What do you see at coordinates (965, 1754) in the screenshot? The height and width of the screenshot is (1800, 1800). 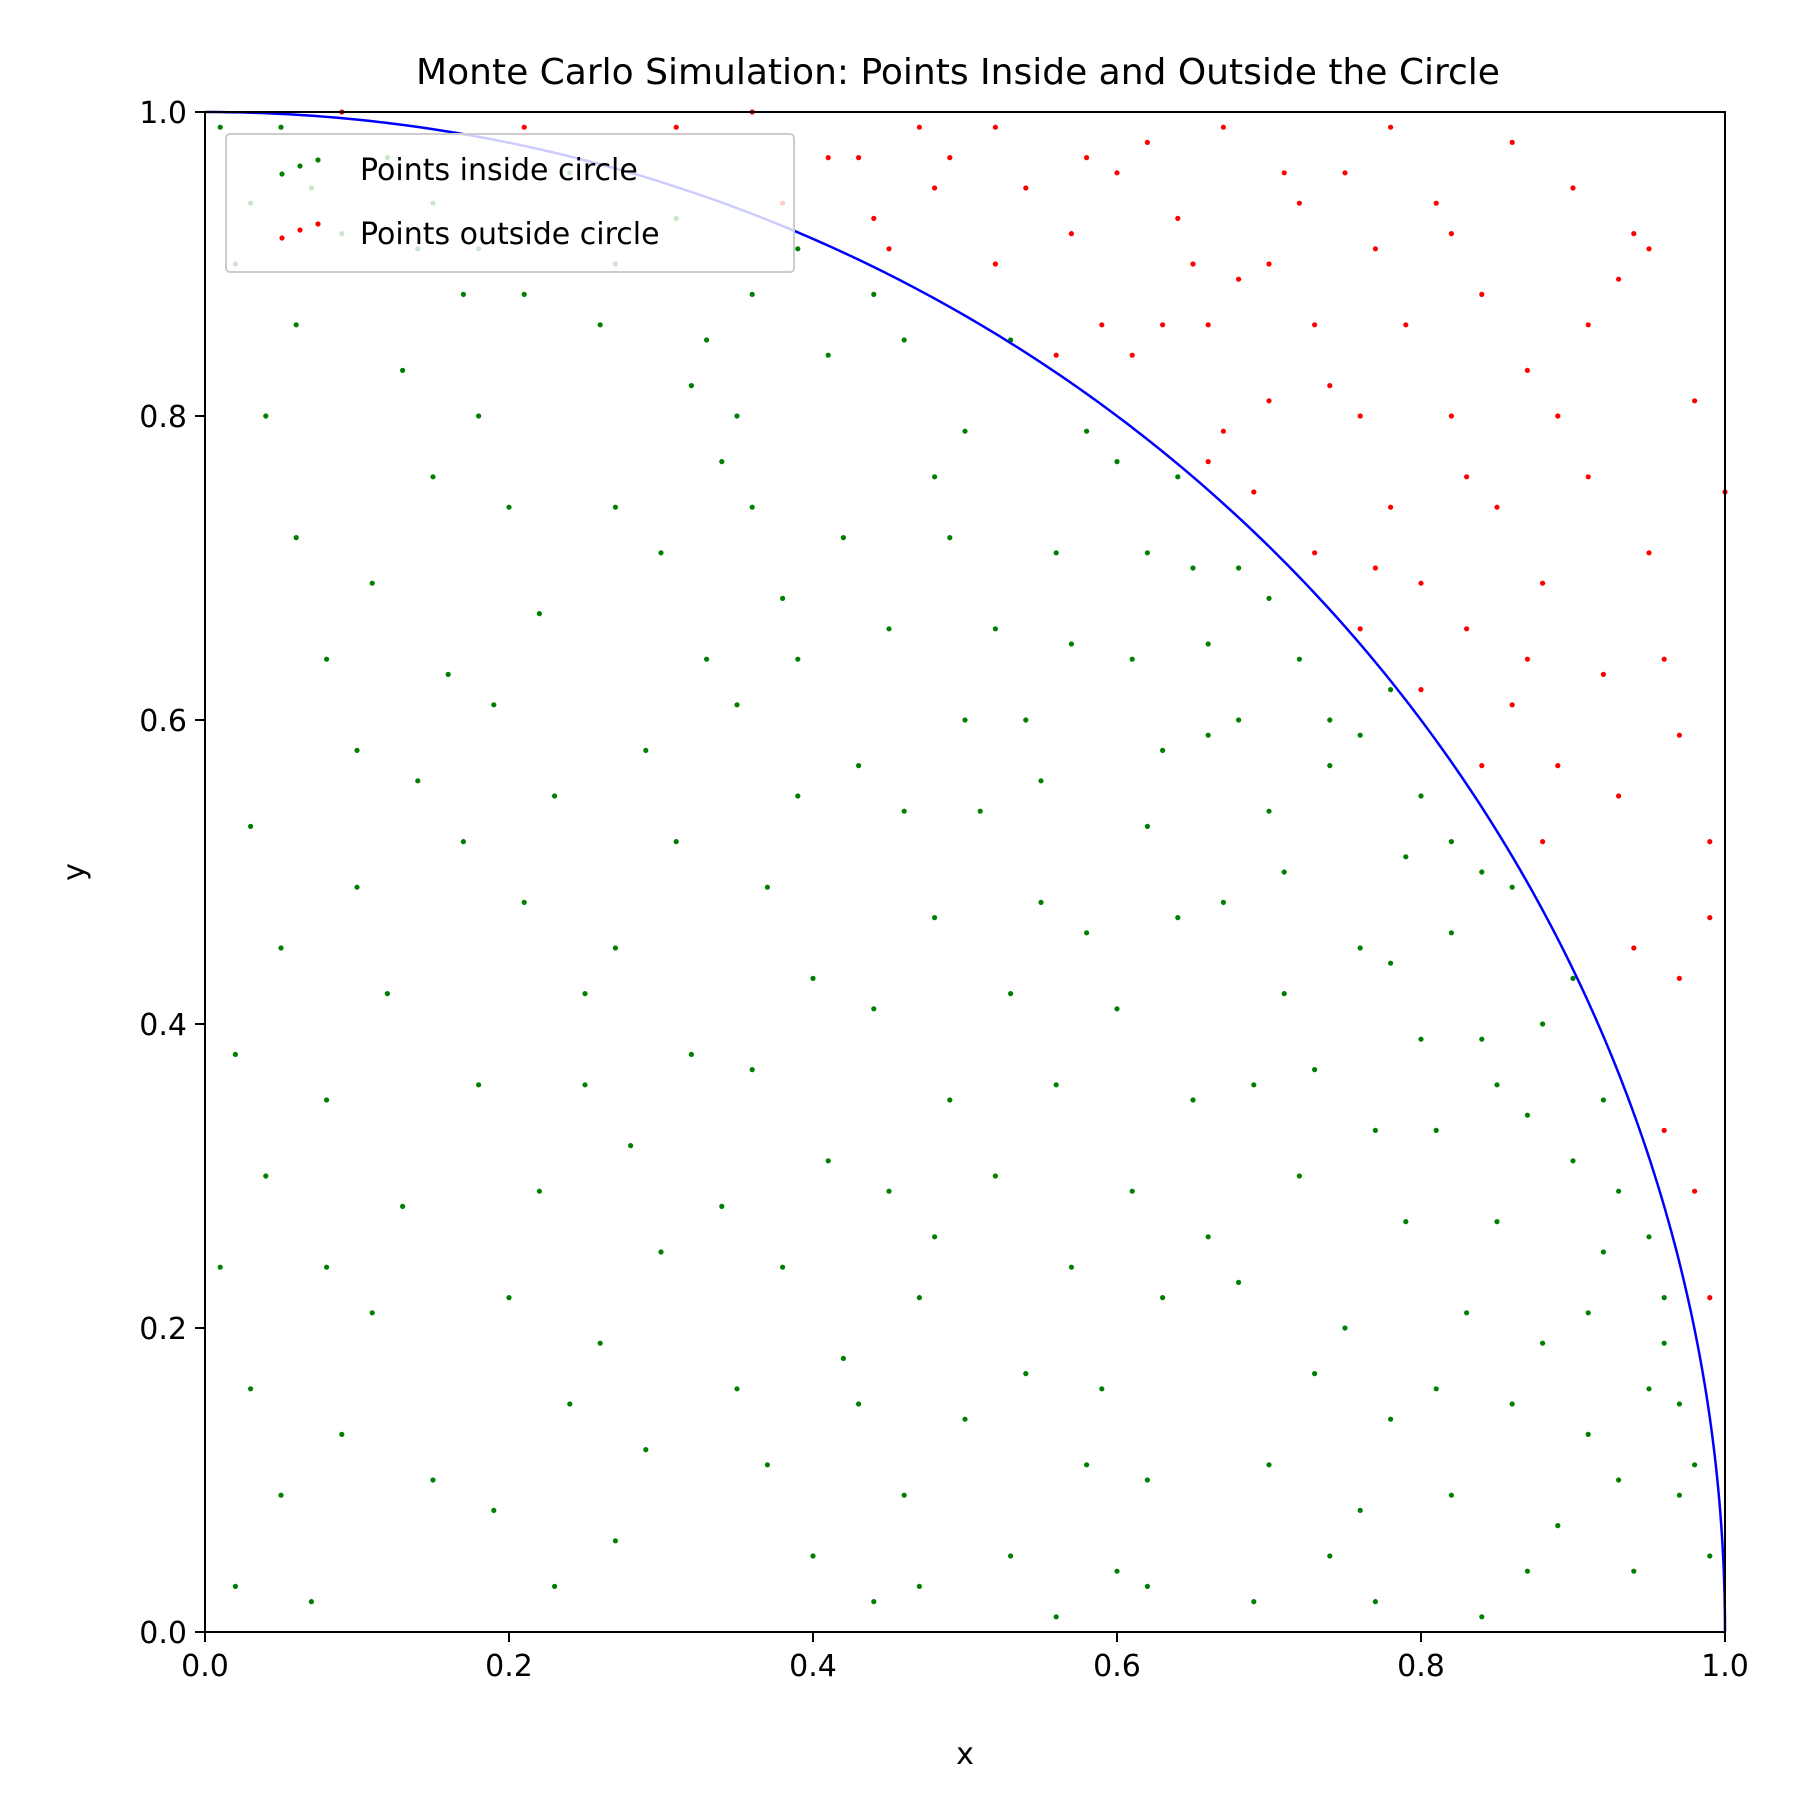 I see `x-axis-label: x` at bounding box center [965, 1754].